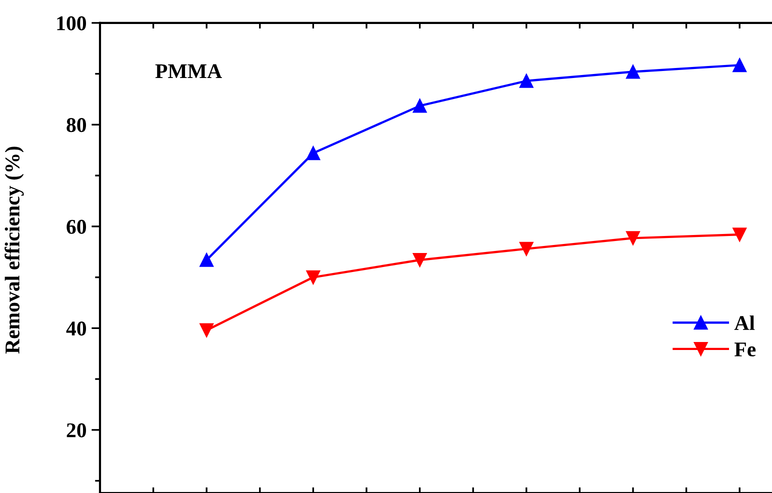 This screenshot has height=493, width=772. Describe the element at coordinates (76, 329) in the screenshot. I see `y-tick-label: 40` at that location.